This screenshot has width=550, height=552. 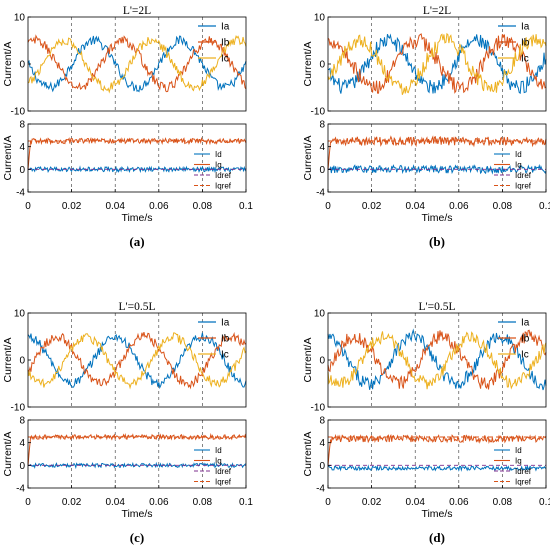 I want to click on top-ytick-label: 10, so click(x=320, y=314).